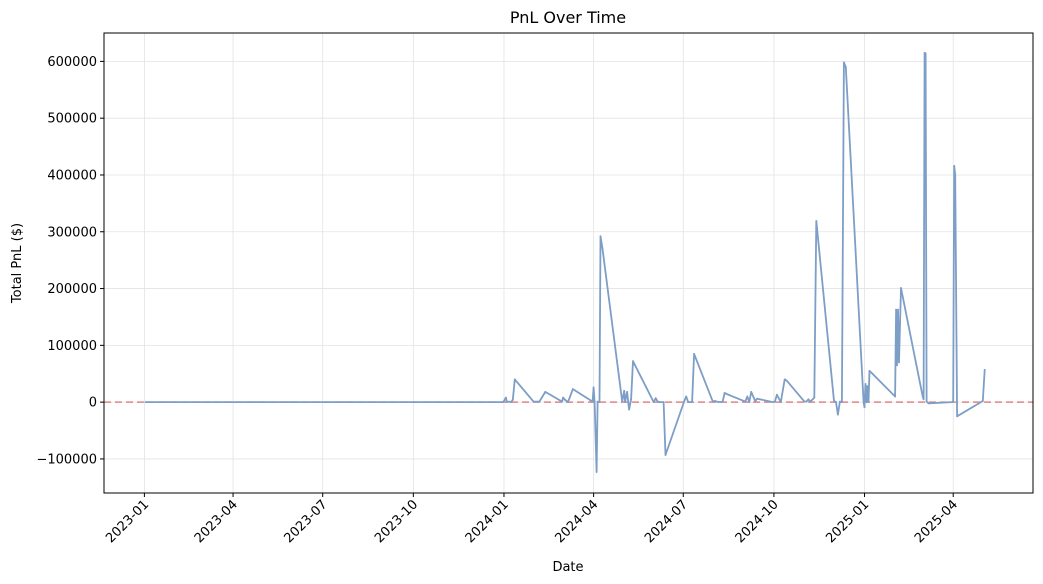 This screenshot has height=584, width=1043. What do you see at coordinates (216, 521) in the screenshot?
I see `x-tick-label: 2023-04` at bounding box center [216, 521].